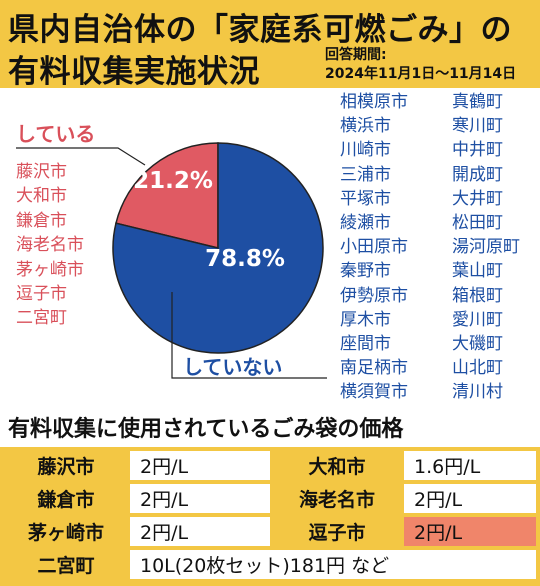  What do you see at coordinates (66, 500) in the screenshot?
I see `price-city: 鎌倉市` at bounding box center [66, 500].